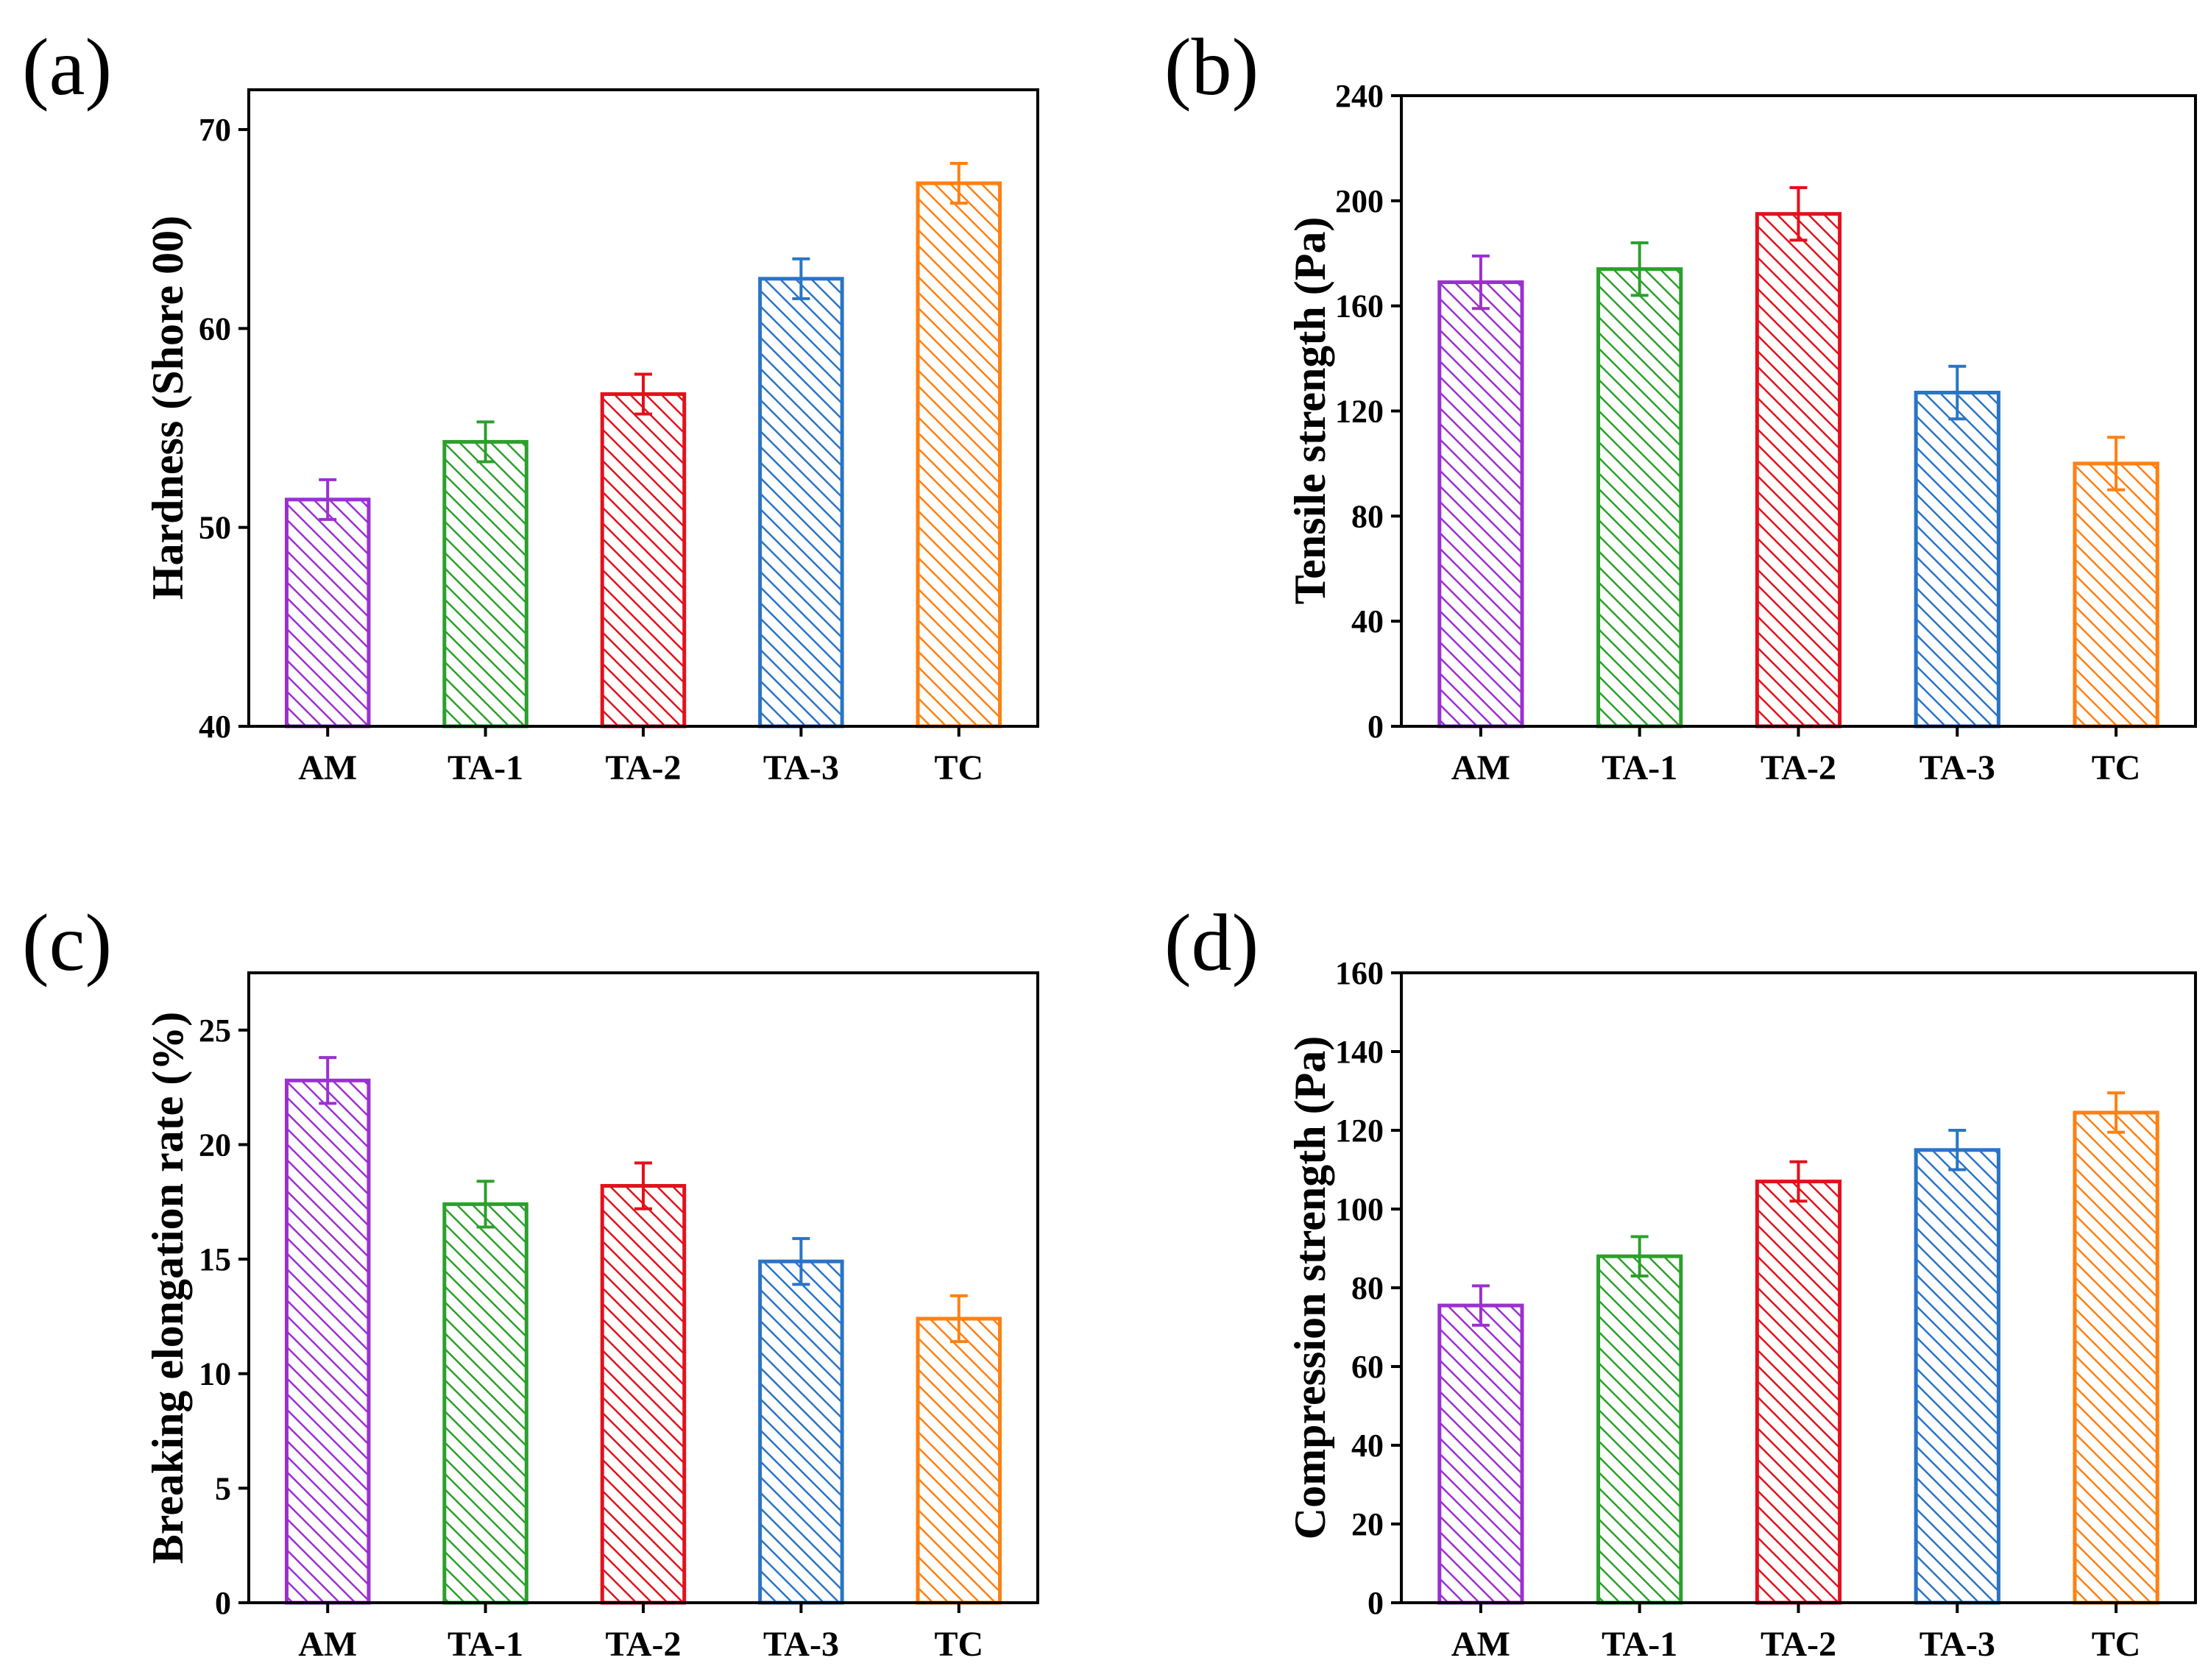 The width and height of the screenshot is (2208, 1680). Describe the element at coordinates (1359, 96) in the screenshot. I see `y-tick-label: 240` at that location.